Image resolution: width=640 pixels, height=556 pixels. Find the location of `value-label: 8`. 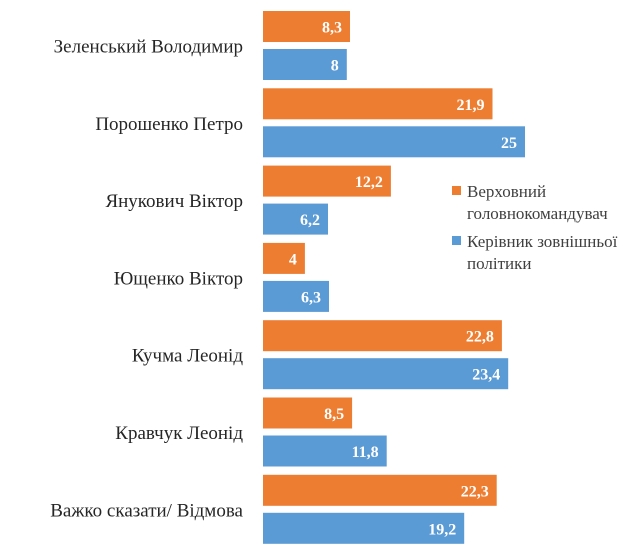

value-label: 8 is located at coordinates (335, 66).